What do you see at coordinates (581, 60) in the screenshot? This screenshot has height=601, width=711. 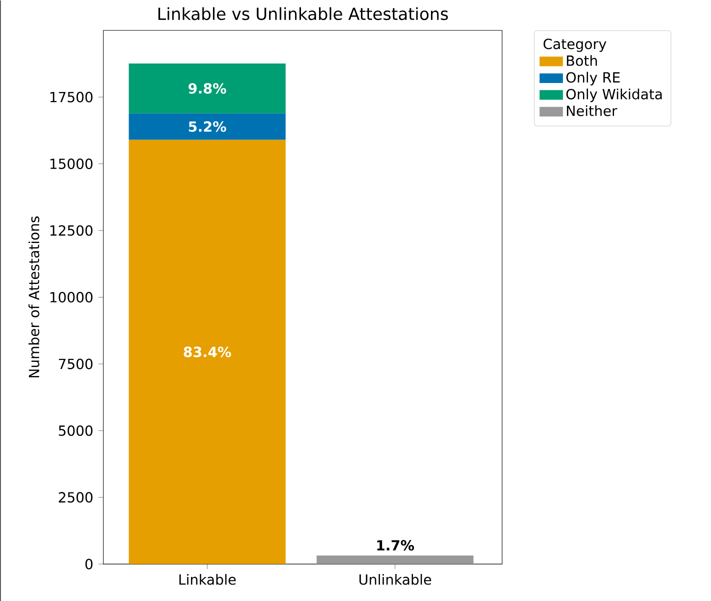 I see `legend-label: Both` at bounding box center [581, 60].